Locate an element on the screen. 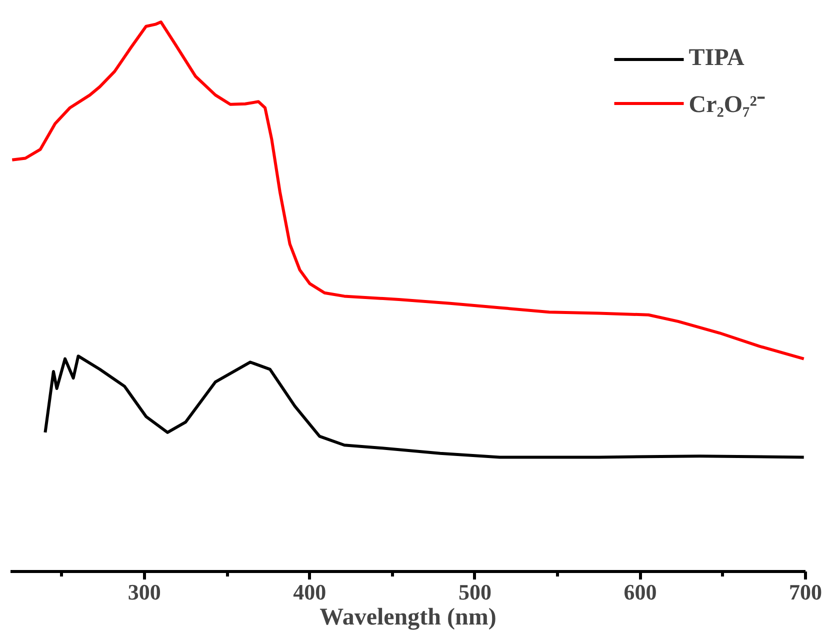 The width and height of the screenshot is (830, 633). legend-label: TIPA is located at coordinates (716, 58).